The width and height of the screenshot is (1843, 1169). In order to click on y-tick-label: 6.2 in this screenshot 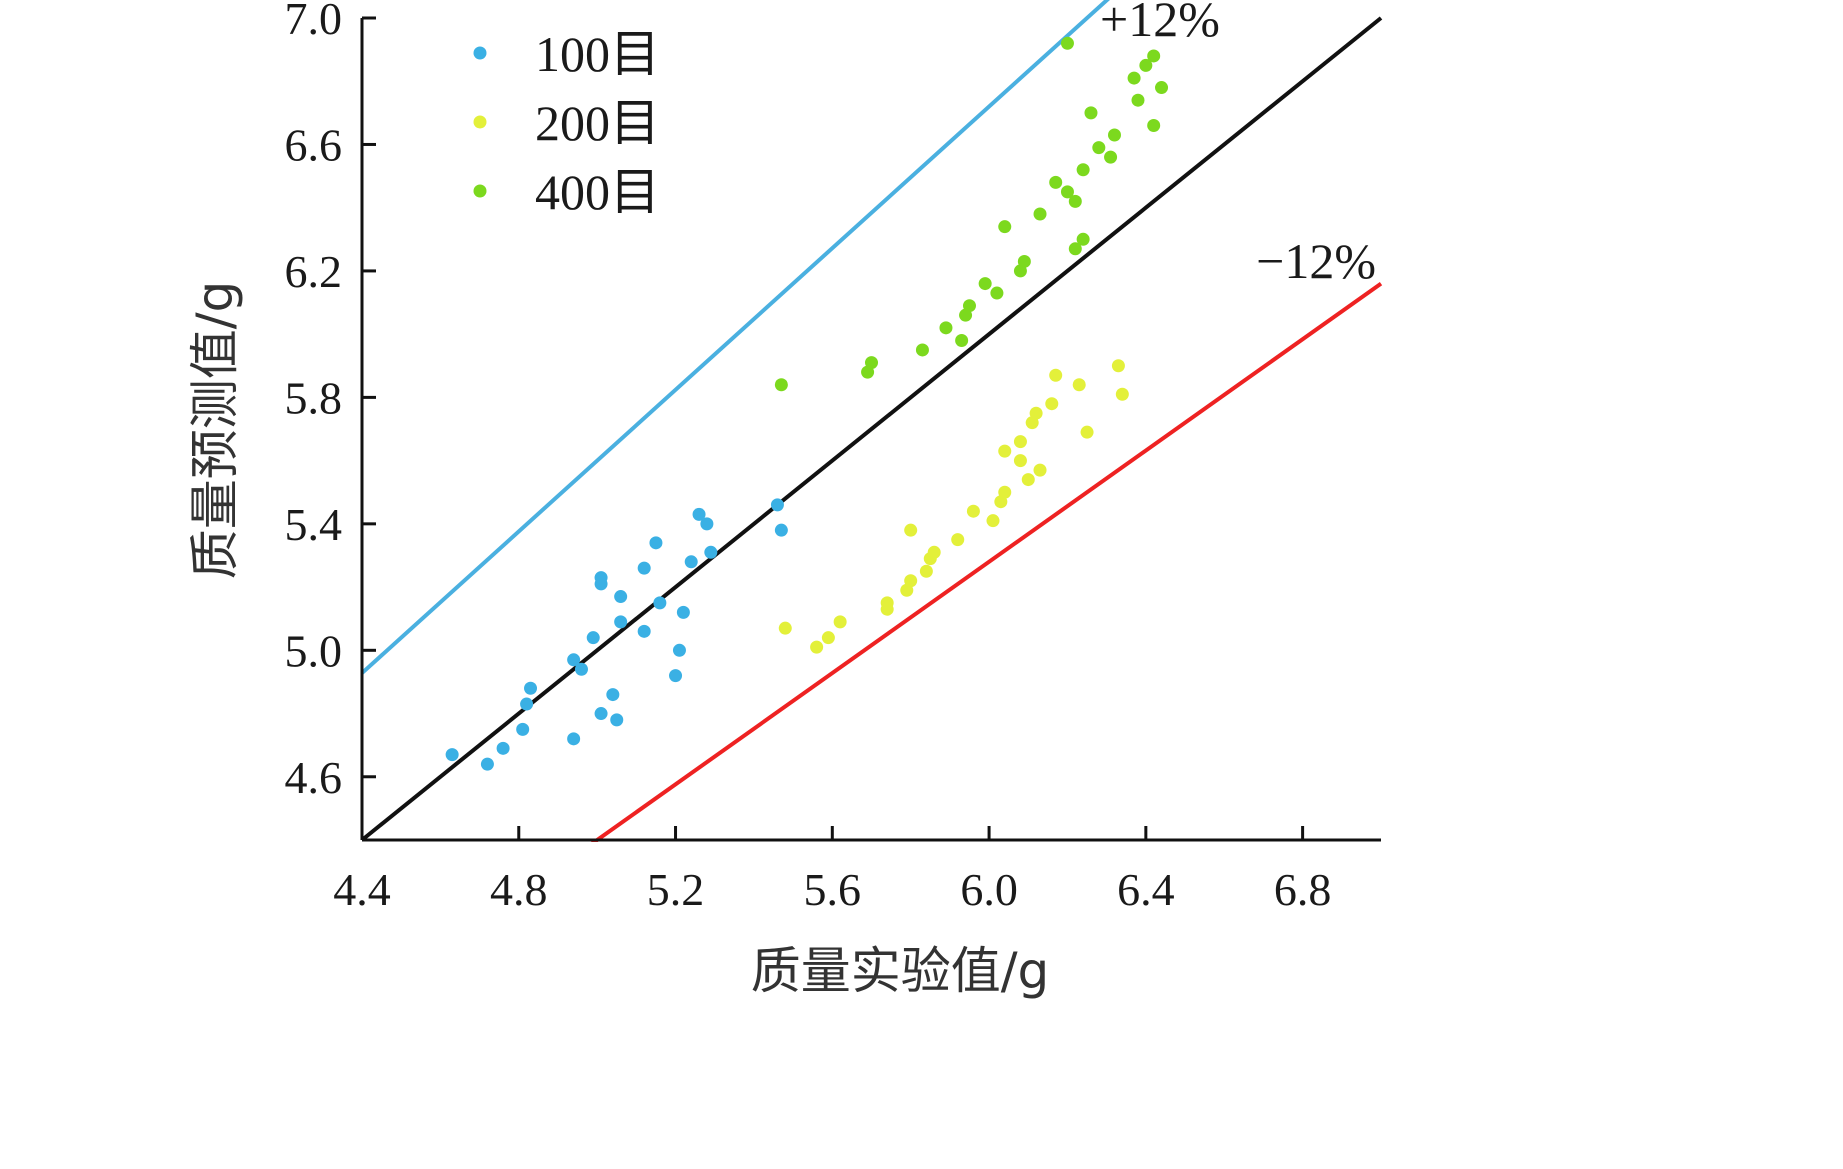, I will do `click(314, 271)`.